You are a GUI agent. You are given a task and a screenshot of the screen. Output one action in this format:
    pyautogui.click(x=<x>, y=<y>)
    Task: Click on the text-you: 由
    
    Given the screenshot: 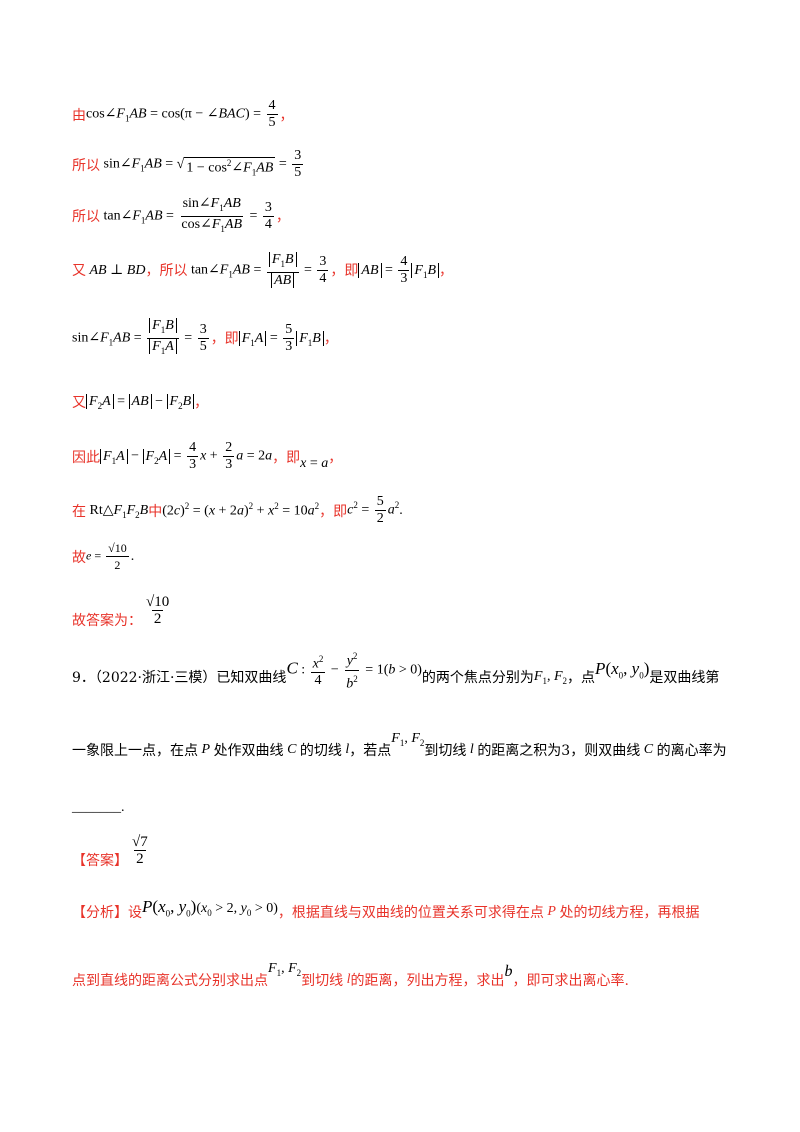 What is the action you would take?
    pyautogui.click(x=79, y=115)
    